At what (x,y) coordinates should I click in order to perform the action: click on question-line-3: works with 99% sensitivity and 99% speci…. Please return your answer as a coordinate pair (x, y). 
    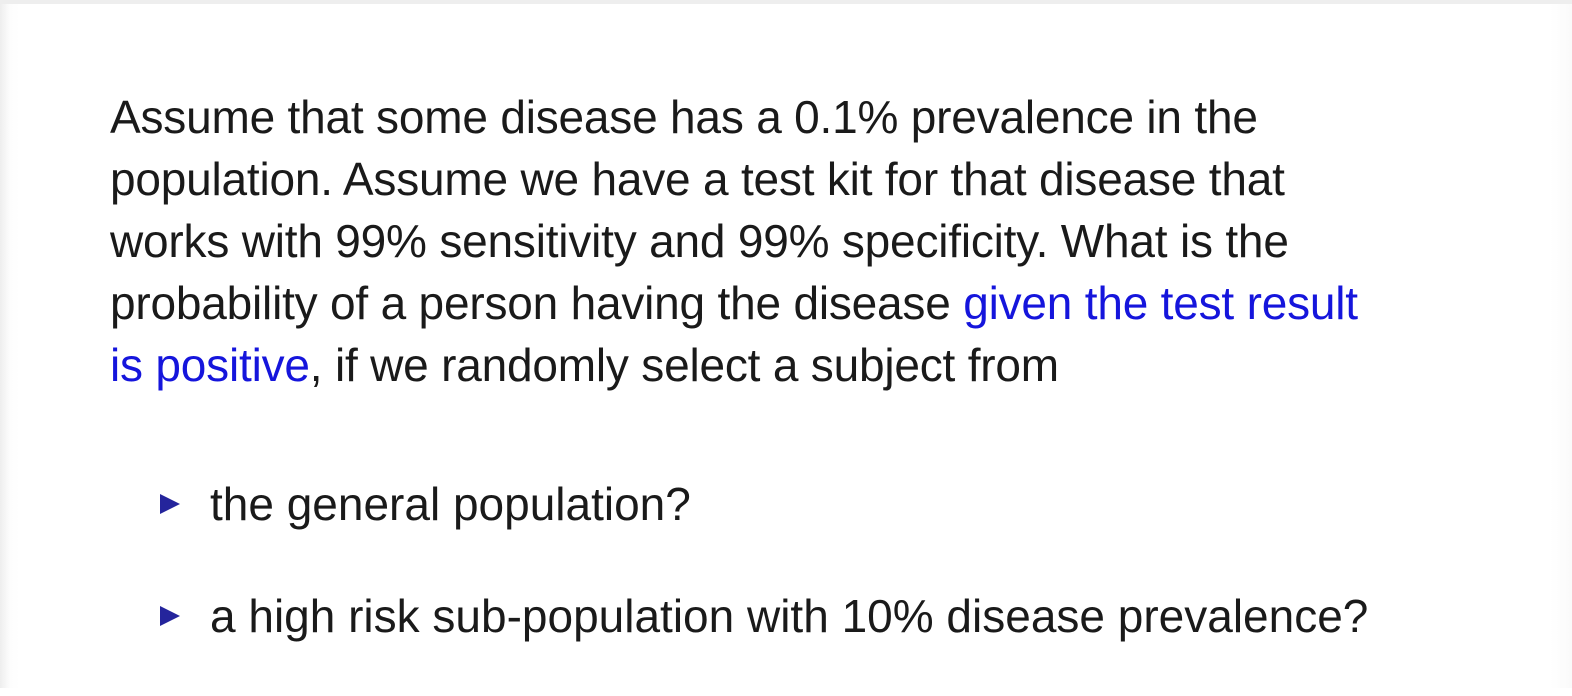
    Looking at the image, I should click on (699, 241).